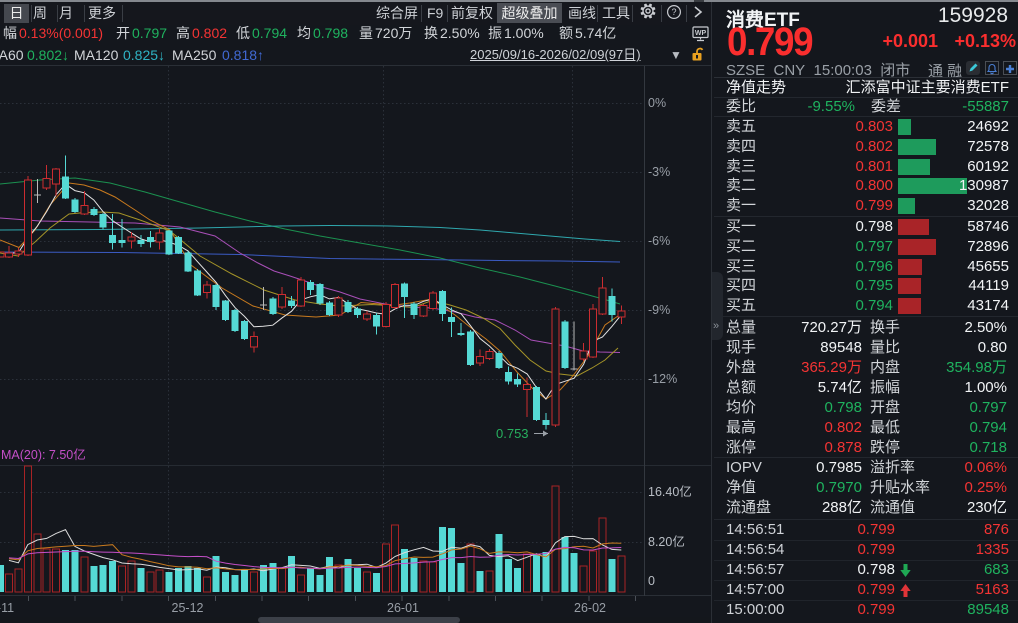  I want to click on svg-text: 16.40亿, so click(670, 491).